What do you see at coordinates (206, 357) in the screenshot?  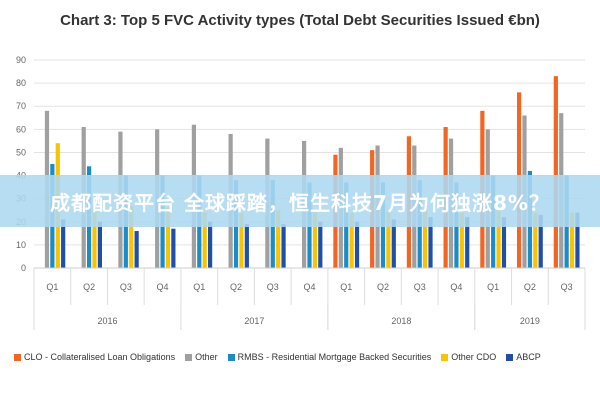 I see `legend-label: Other` at bounding box center [206, 357].